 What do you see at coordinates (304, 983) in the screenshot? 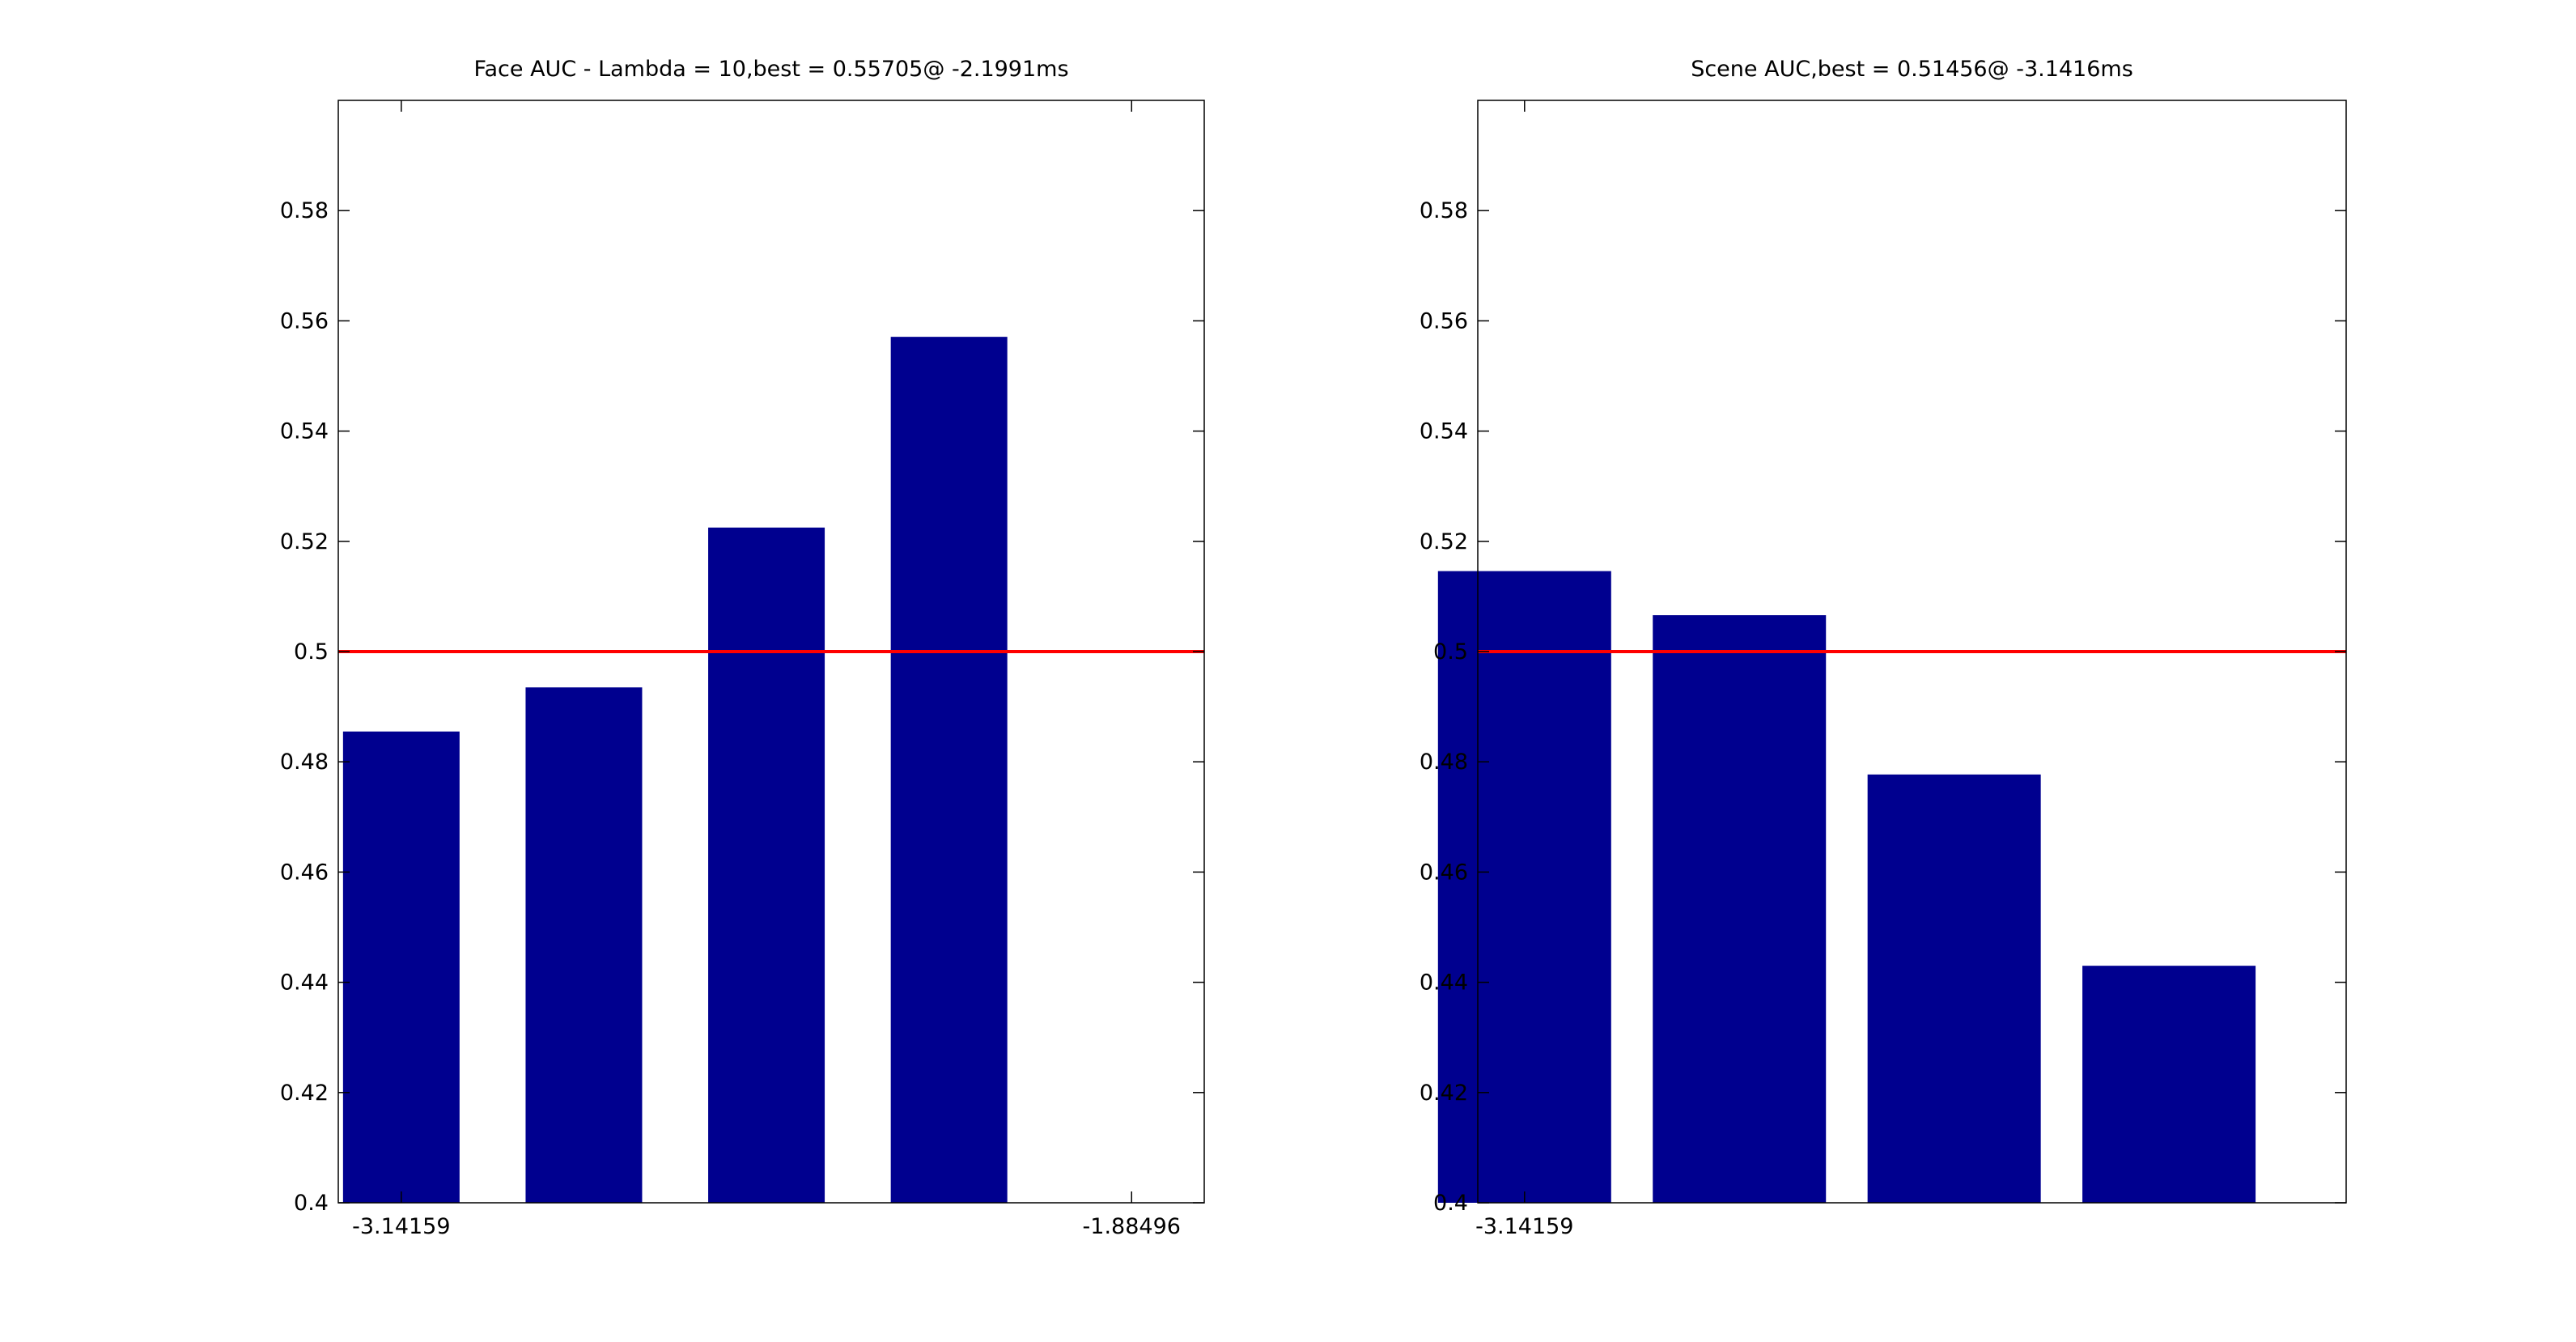
I see `face-ytick-label: 0.44` at bounding box center [304, 983].